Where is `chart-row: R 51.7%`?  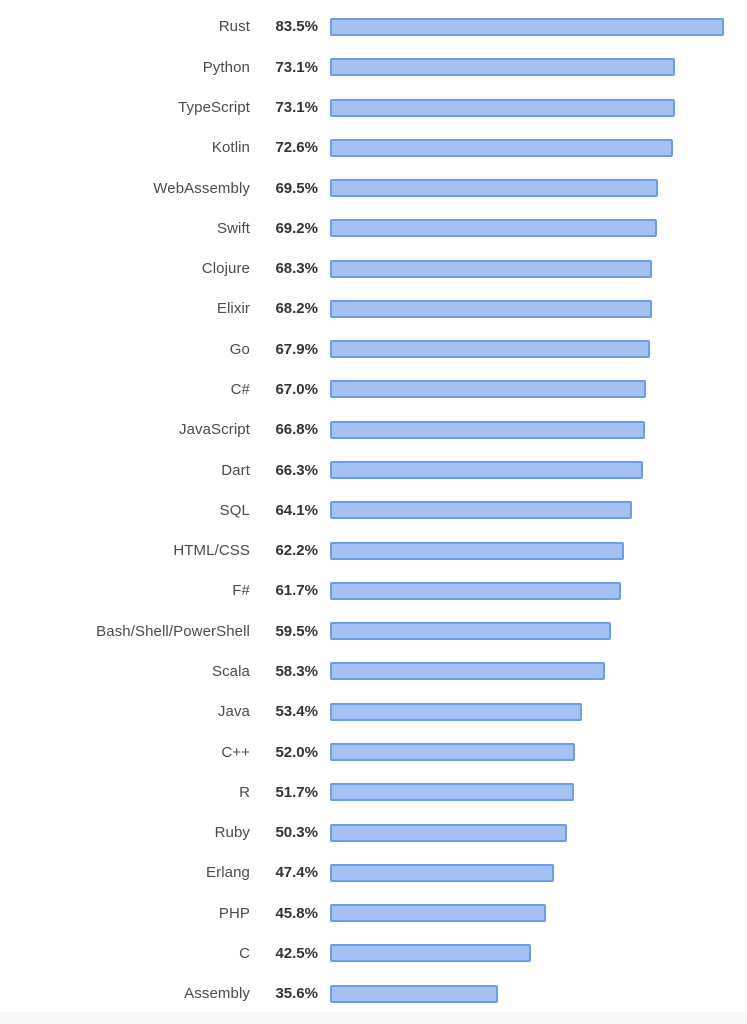 chart-row: R 51.7% is located at coordinates (373, 792).